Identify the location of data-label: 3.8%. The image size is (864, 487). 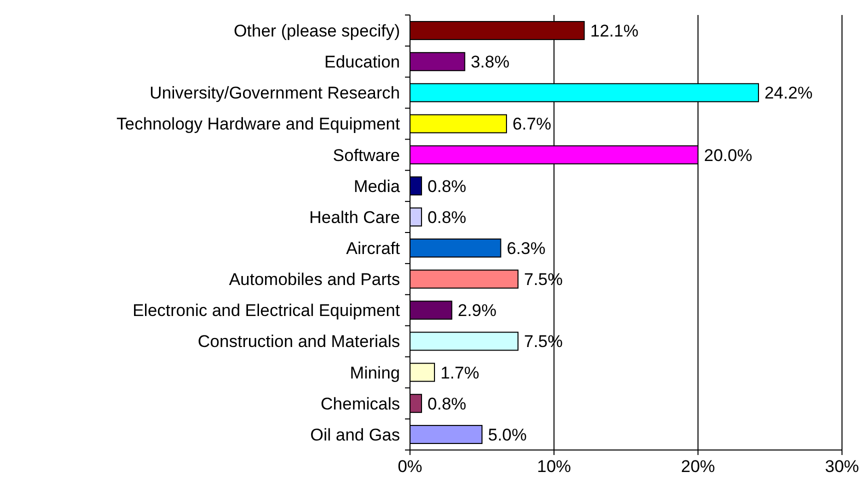
(490, 62).